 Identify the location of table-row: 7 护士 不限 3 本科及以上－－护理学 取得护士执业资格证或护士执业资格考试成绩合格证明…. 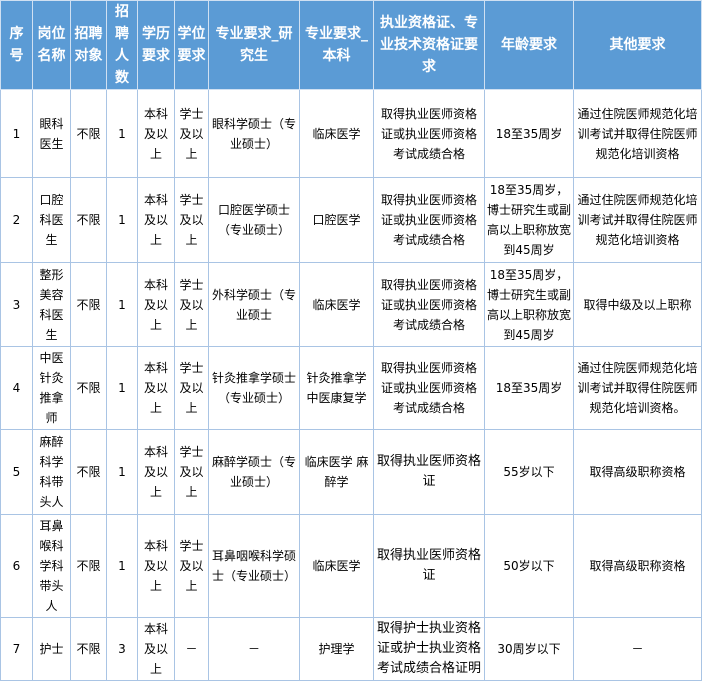
(351, 649).